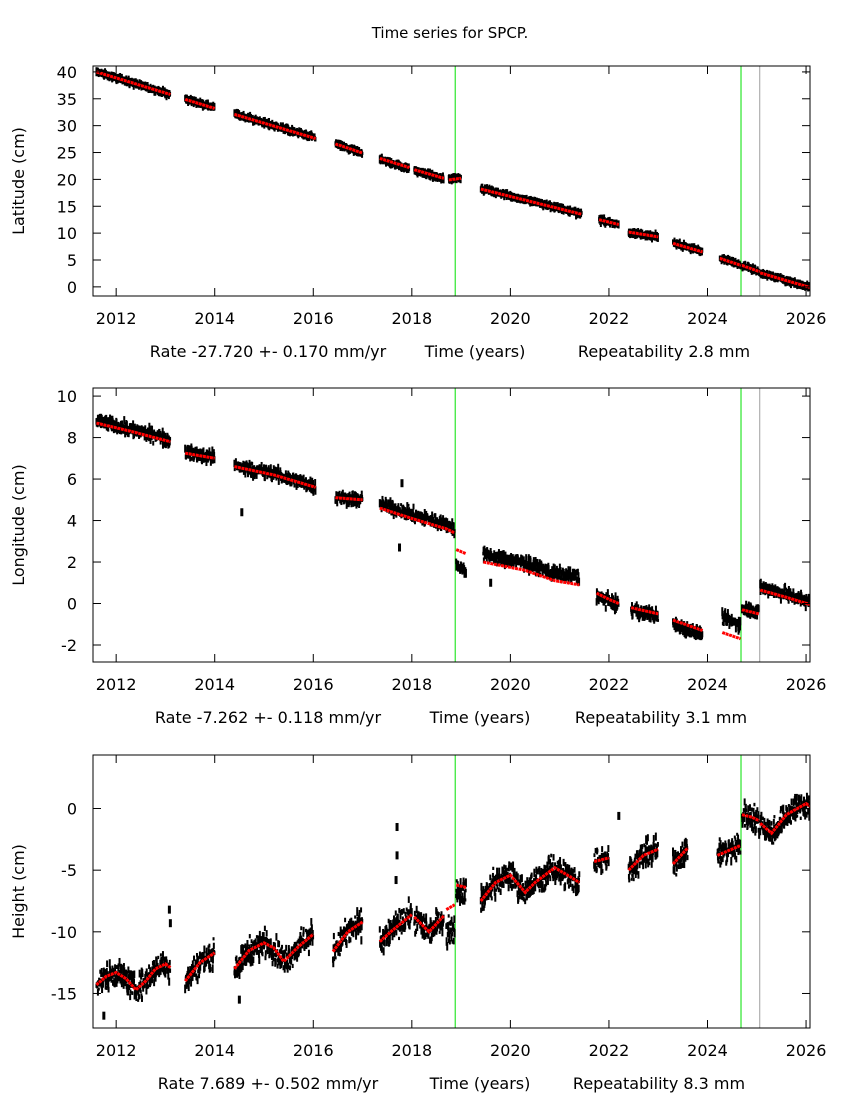 Image resolution: width=850 pixels, height=1100 pixels. Describe the element at coordinates (67, 153) in the screenshot. I see `y-tick-label: 25` at that location.